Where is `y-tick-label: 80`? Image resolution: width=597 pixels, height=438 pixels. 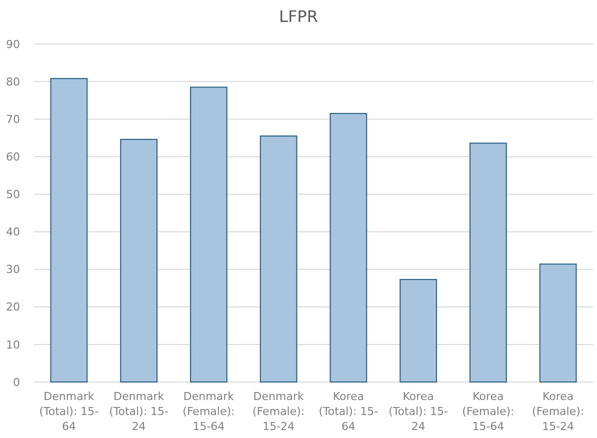 y-tick-label: 80 is located at coordinates (13, 81).